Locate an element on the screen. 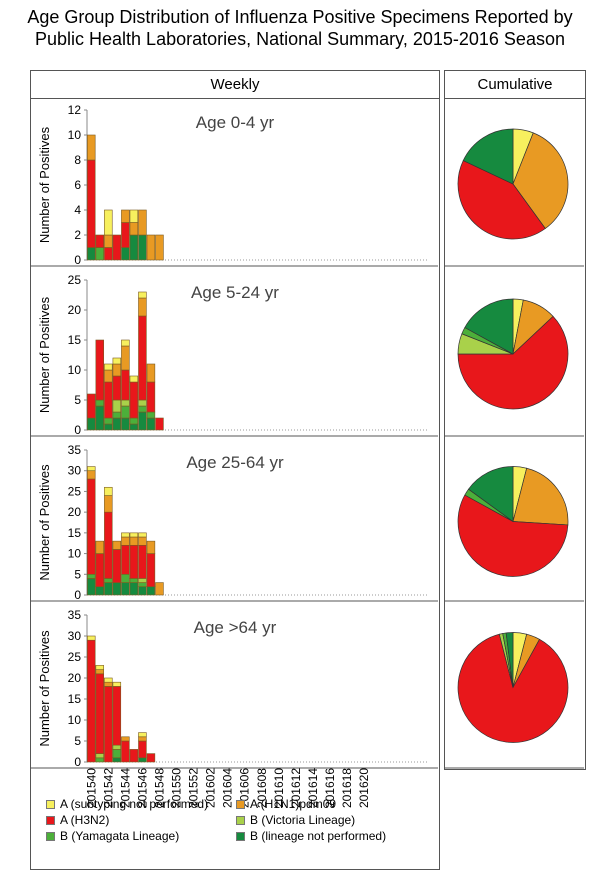 The width and height of the screenshot is (600, 880). y-tick-label: 0 is located at coordinates (77, 260).